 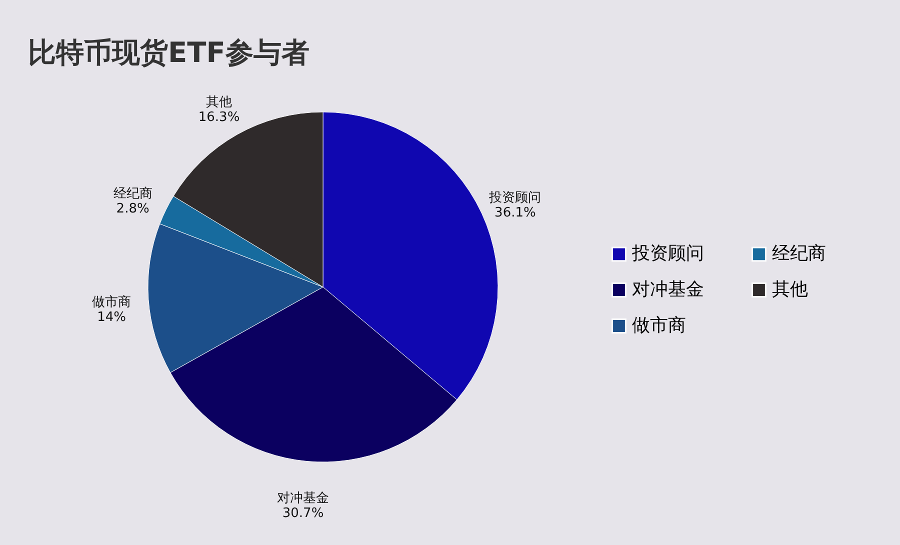 I want to click on legend-label: 其他, so click(x=790, y=289).